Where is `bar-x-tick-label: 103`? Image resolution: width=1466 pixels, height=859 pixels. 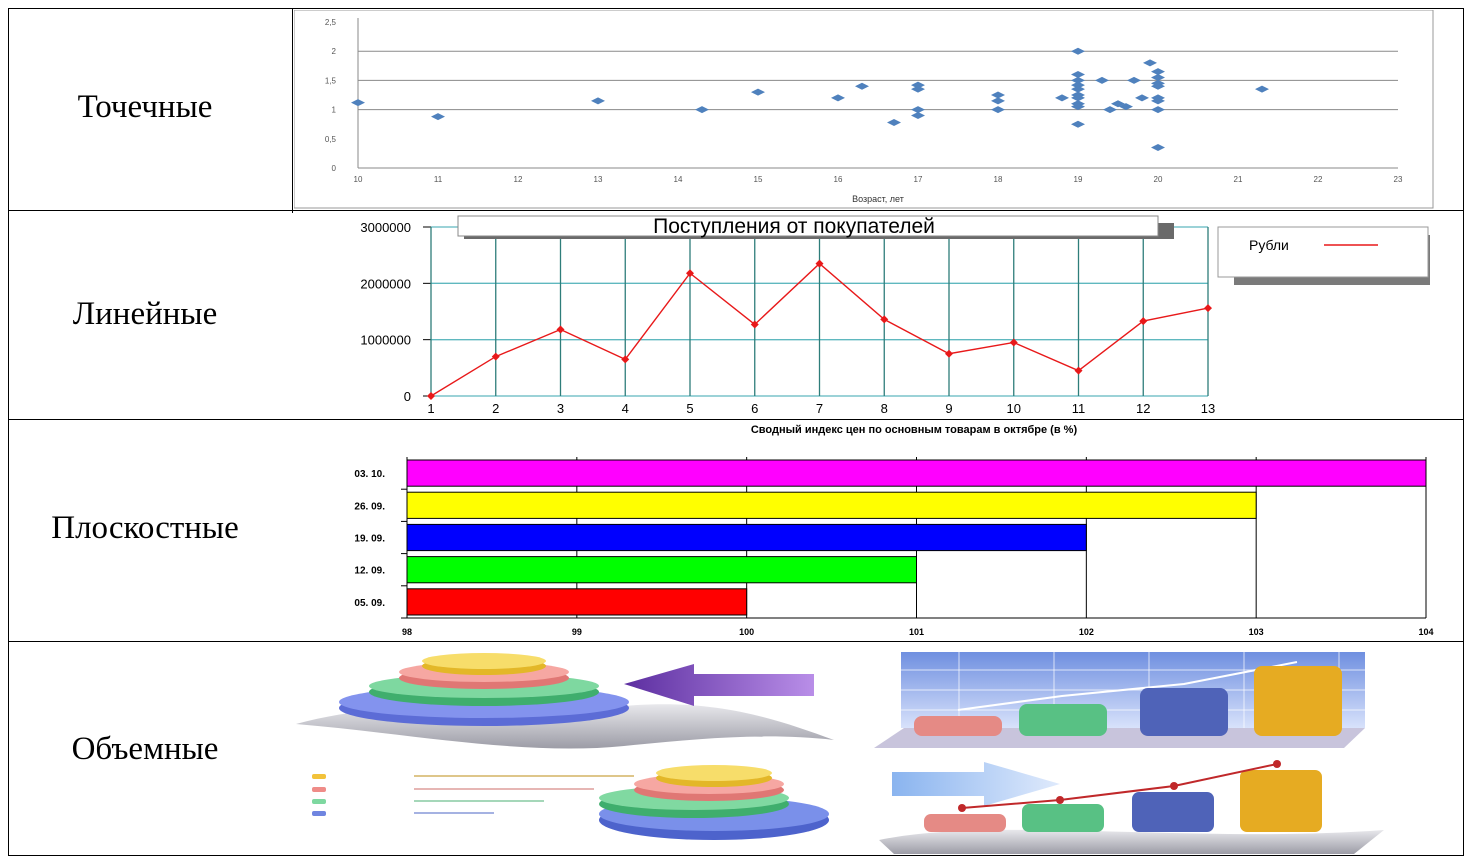
bar-x-tick-label: 103 is located at coordinates (1256, 632).